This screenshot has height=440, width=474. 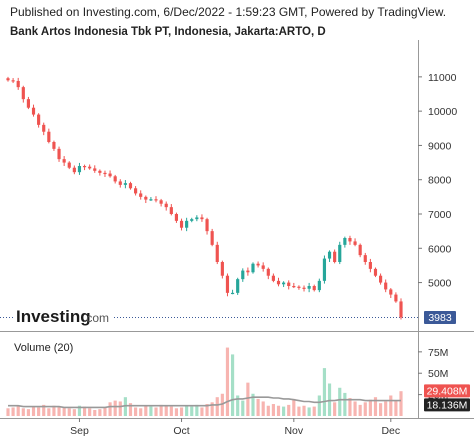 I want to click on last-price-label: 3983, so click(x=440, y=318).